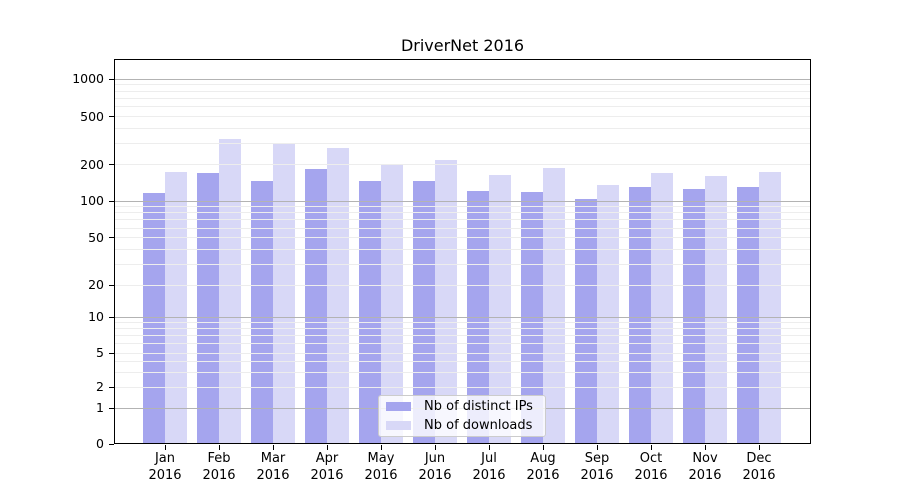 This screenshot has width=900, height=500. I want to click on legend-label-distinct-ips: Nb of distinct IPs, so click(478, 406).